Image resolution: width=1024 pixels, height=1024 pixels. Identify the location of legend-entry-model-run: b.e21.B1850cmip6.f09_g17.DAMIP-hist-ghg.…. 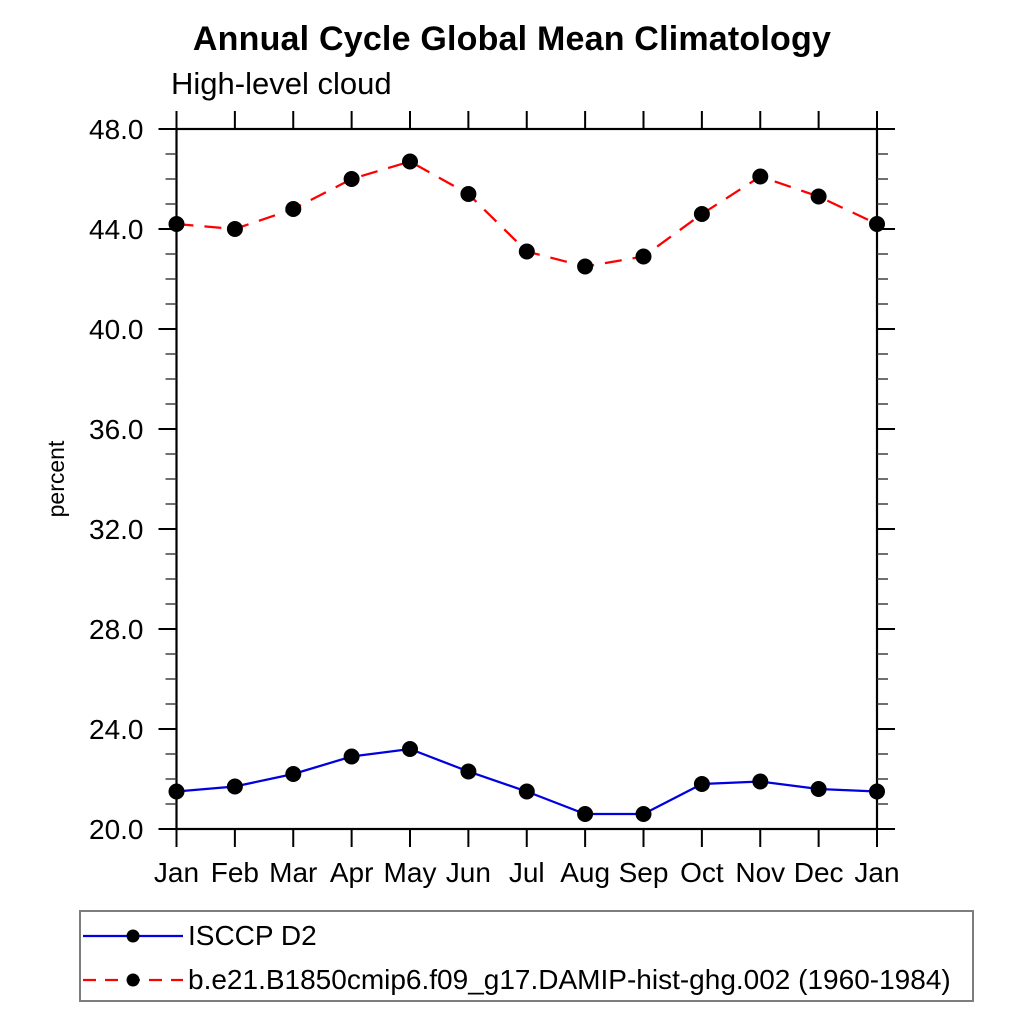
(517, 980).